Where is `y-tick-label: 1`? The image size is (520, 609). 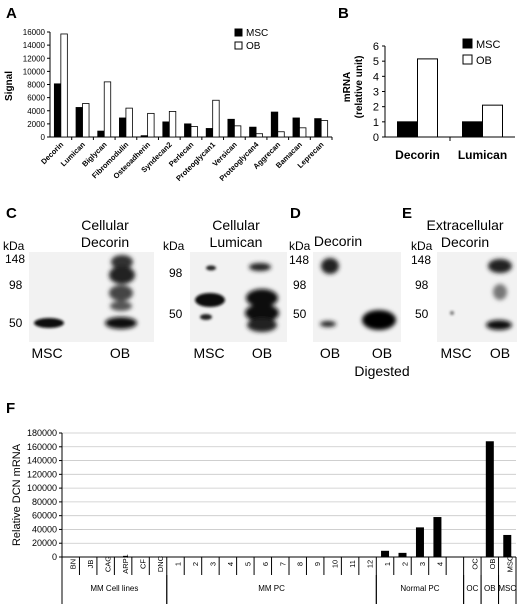
y-tick-label: 1 is located at coordinates (376, 123).